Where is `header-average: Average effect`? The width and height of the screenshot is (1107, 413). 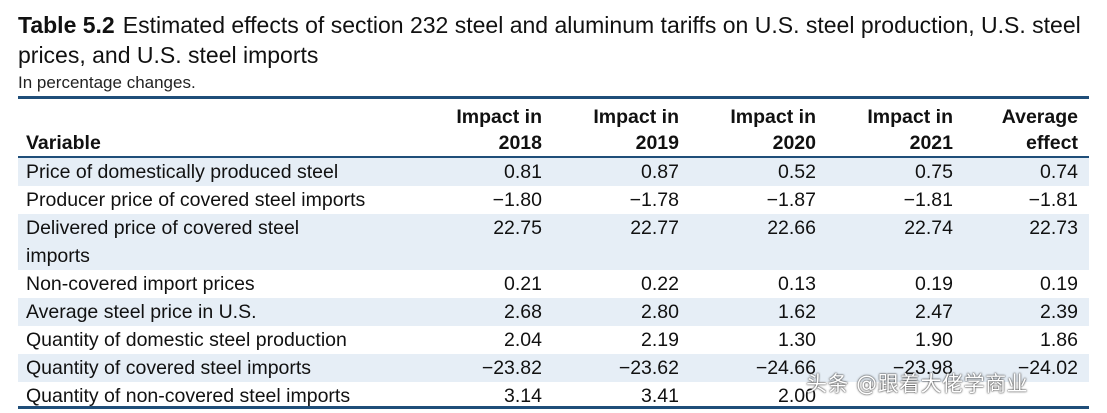
header-average: Average effect is located at coordinates (1039, 130).